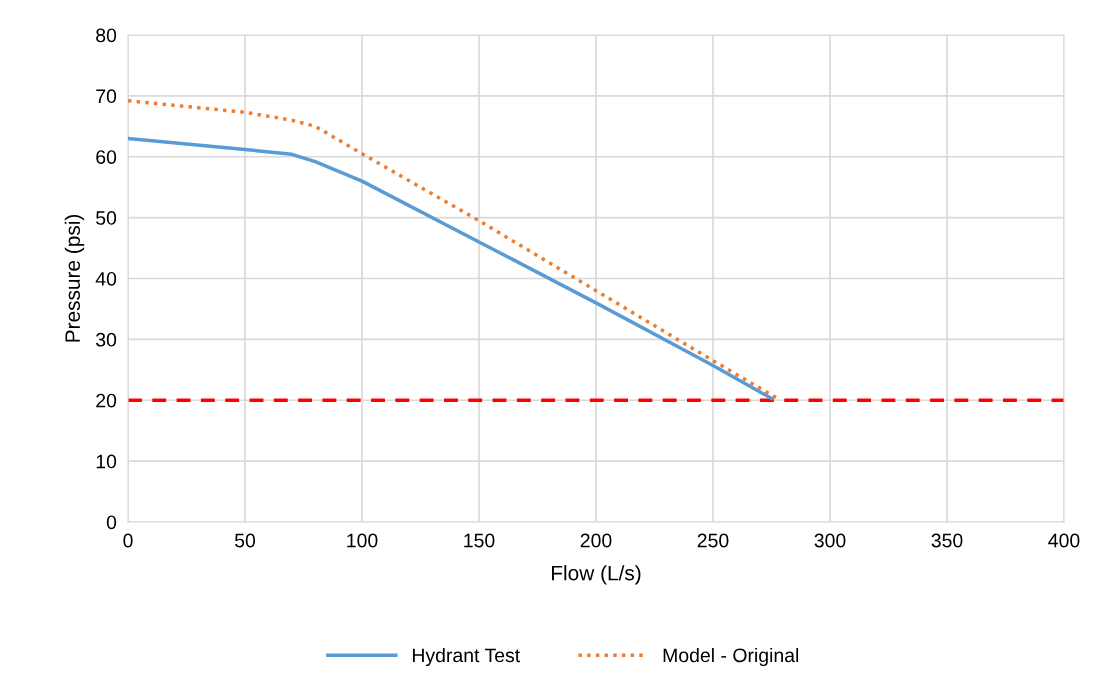  I want to click on y-tick-label: 80, so click(106, 35).